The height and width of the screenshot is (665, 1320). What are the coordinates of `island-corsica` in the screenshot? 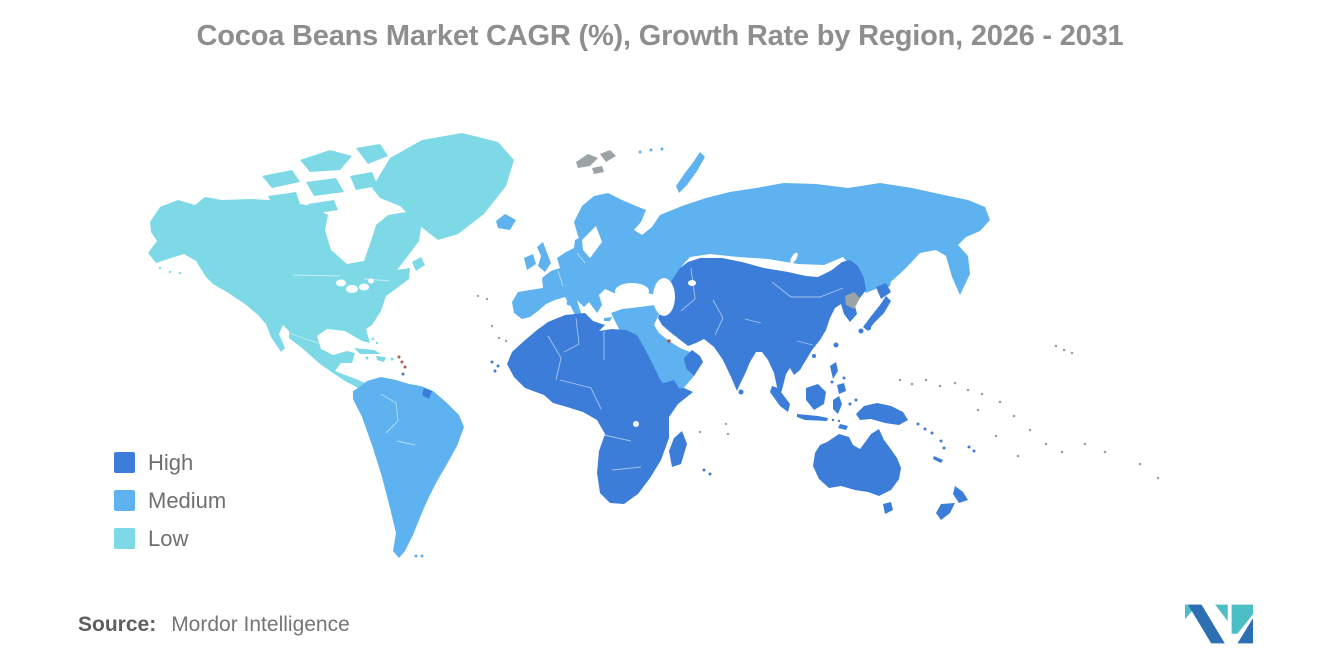 It's located at (569, 294).